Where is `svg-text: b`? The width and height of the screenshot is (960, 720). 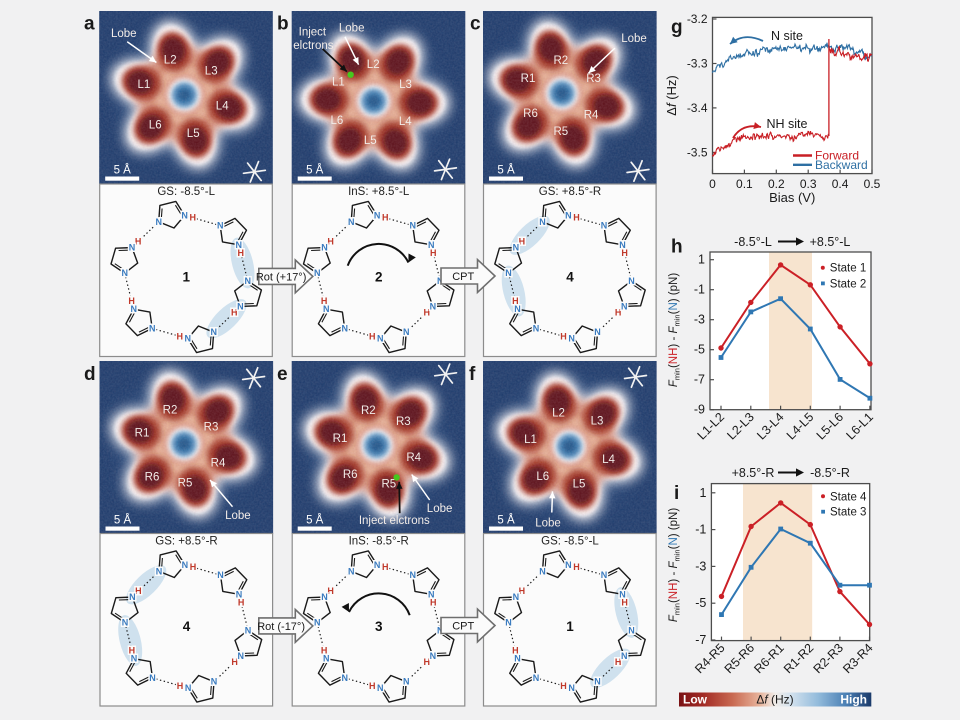 svg-text: b is located at coordinates (283, 24).